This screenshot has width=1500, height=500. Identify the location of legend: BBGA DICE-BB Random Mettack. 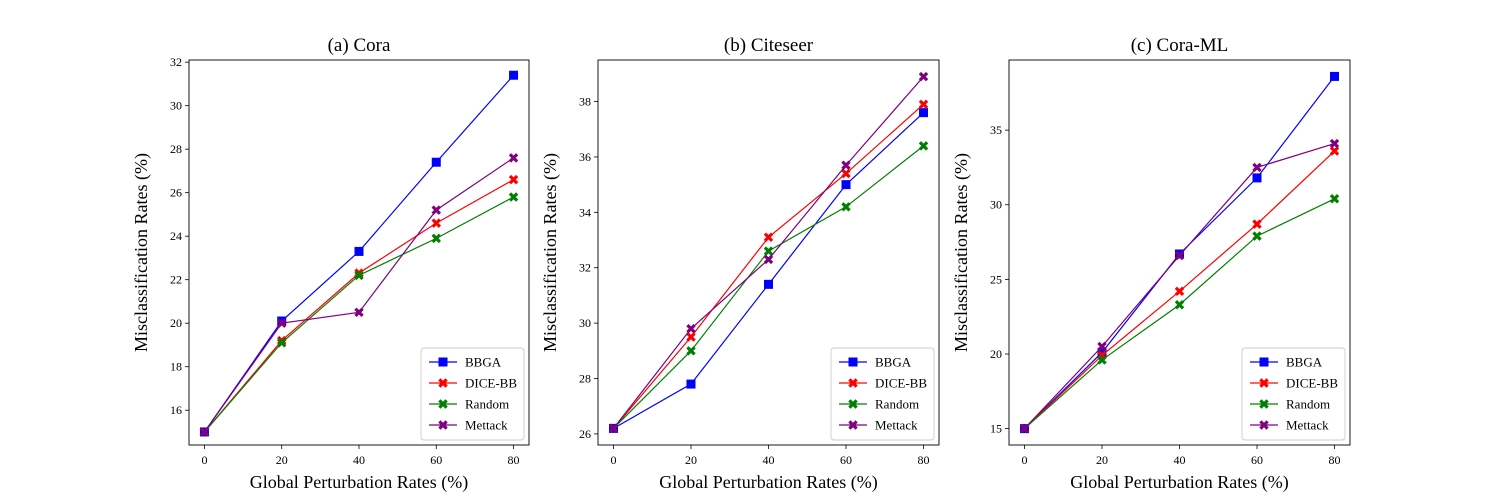
(472, 394).